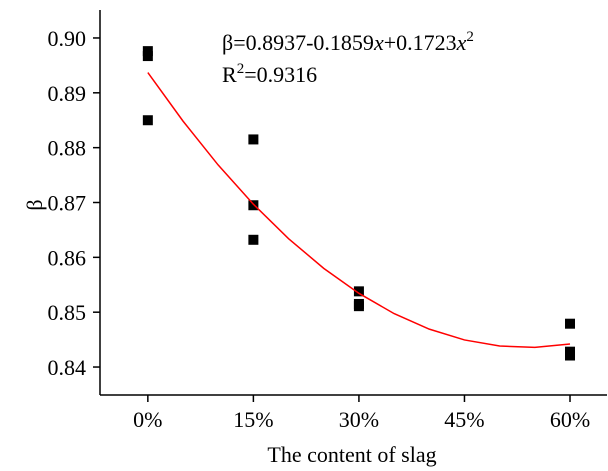  What do you see at coordinates (67, 38) in the screenshot?
I see `y-tick-label: 0.90` at bounding box center [67, 38].